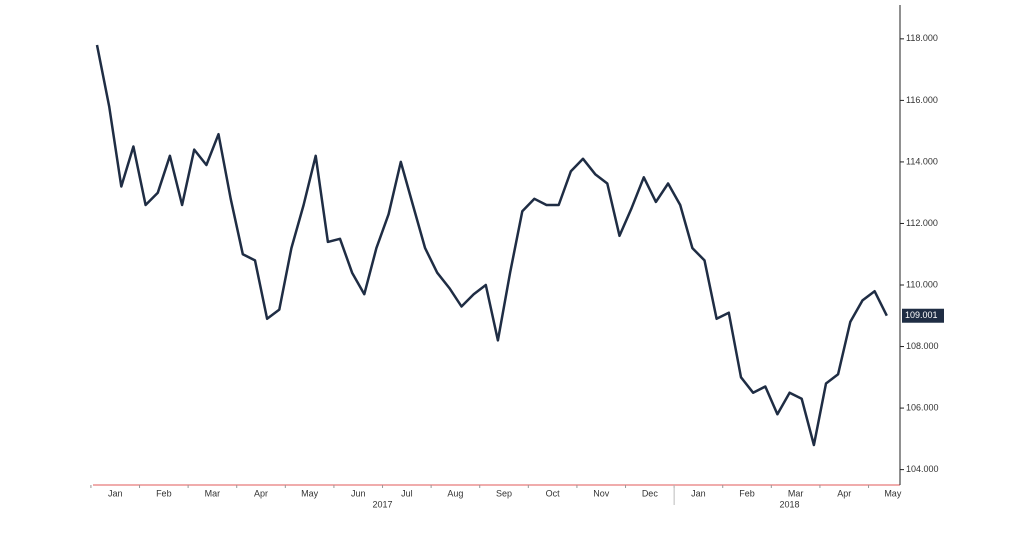  Describe the element at coordinates (407, 493) in the screenshot. I see `x-tick-label: Jul` at that location.